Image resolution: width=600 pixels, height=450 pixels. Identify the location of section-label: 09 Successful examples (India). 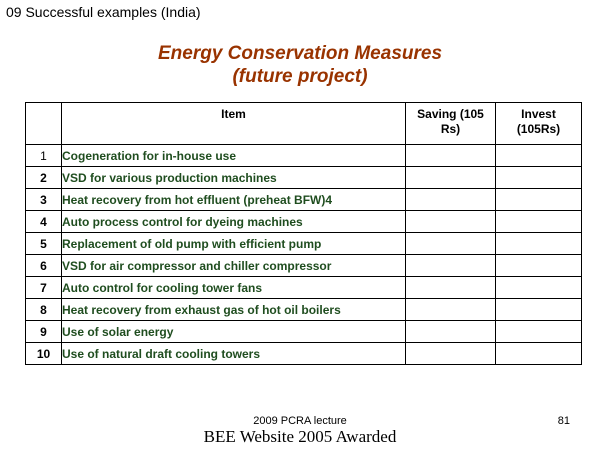
(103, 12).